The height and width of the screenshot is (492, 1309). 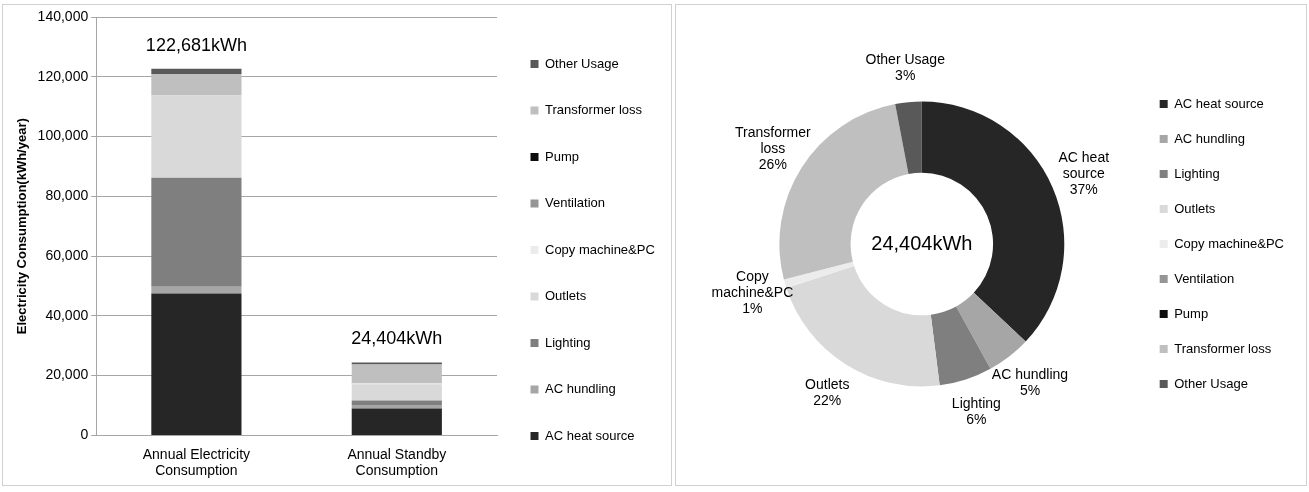 I want to click on data-label: 26%, so click(x=772, y=164).